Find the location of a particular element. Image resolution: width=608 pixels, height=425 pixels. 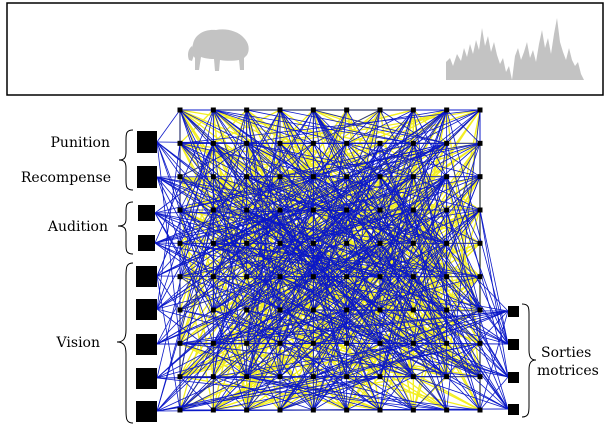

label-sorties: Sorties is located at coordinates (566, 353).